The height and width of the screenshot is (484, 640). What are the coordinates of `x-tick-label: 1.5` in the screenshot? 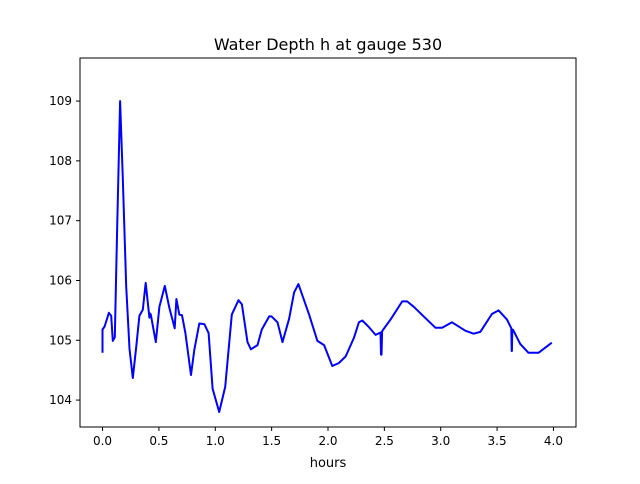 It's located at (271, 441).